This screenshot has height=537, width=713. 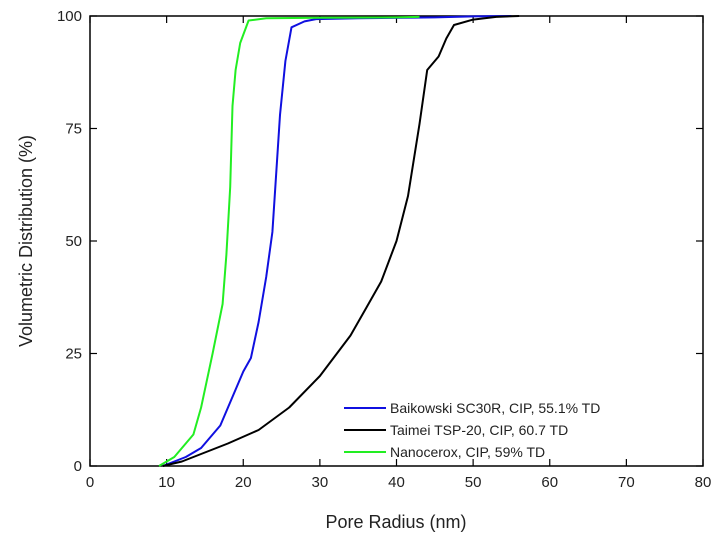 What do you see at coordinates (396, 482) in the screenshot?
I see `x-tick-label: 40` at bounding box center [396, 482].